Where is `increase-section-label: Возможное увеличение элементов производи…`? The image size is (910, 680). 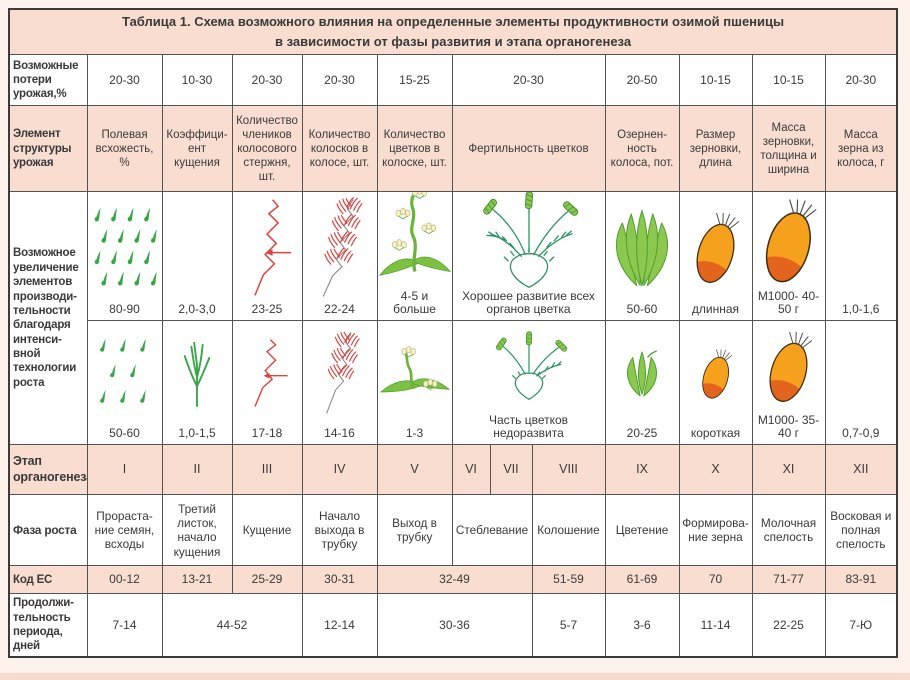 increase-section-label: Возможное увеличение элементов производи… is located at coordinates (48, 318).